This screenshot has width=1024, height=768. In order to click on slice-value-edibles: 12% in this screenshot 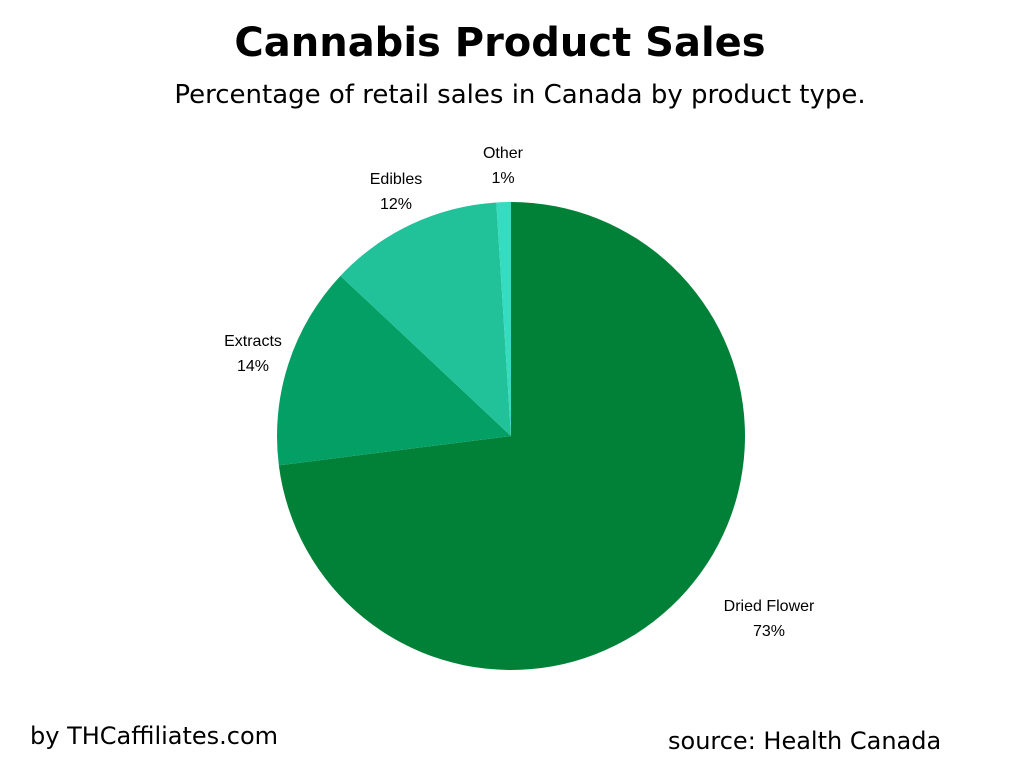, I will do `click(396, 204)`.